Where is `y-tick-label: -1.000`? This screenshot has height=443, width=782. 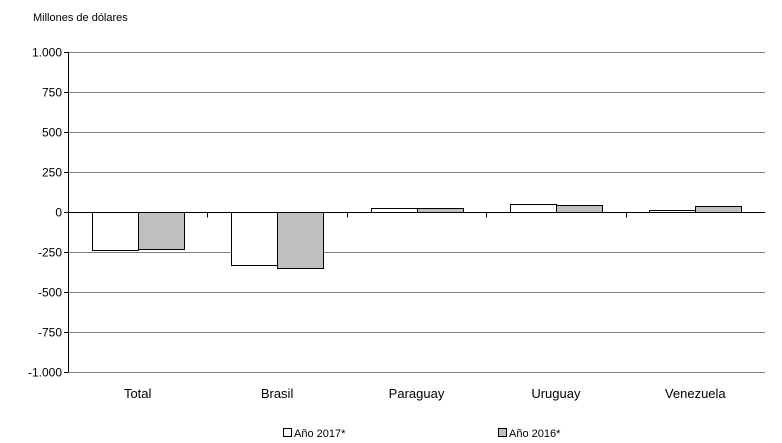
y-tick-label: -1.000 is located at coordinates (45, 373).